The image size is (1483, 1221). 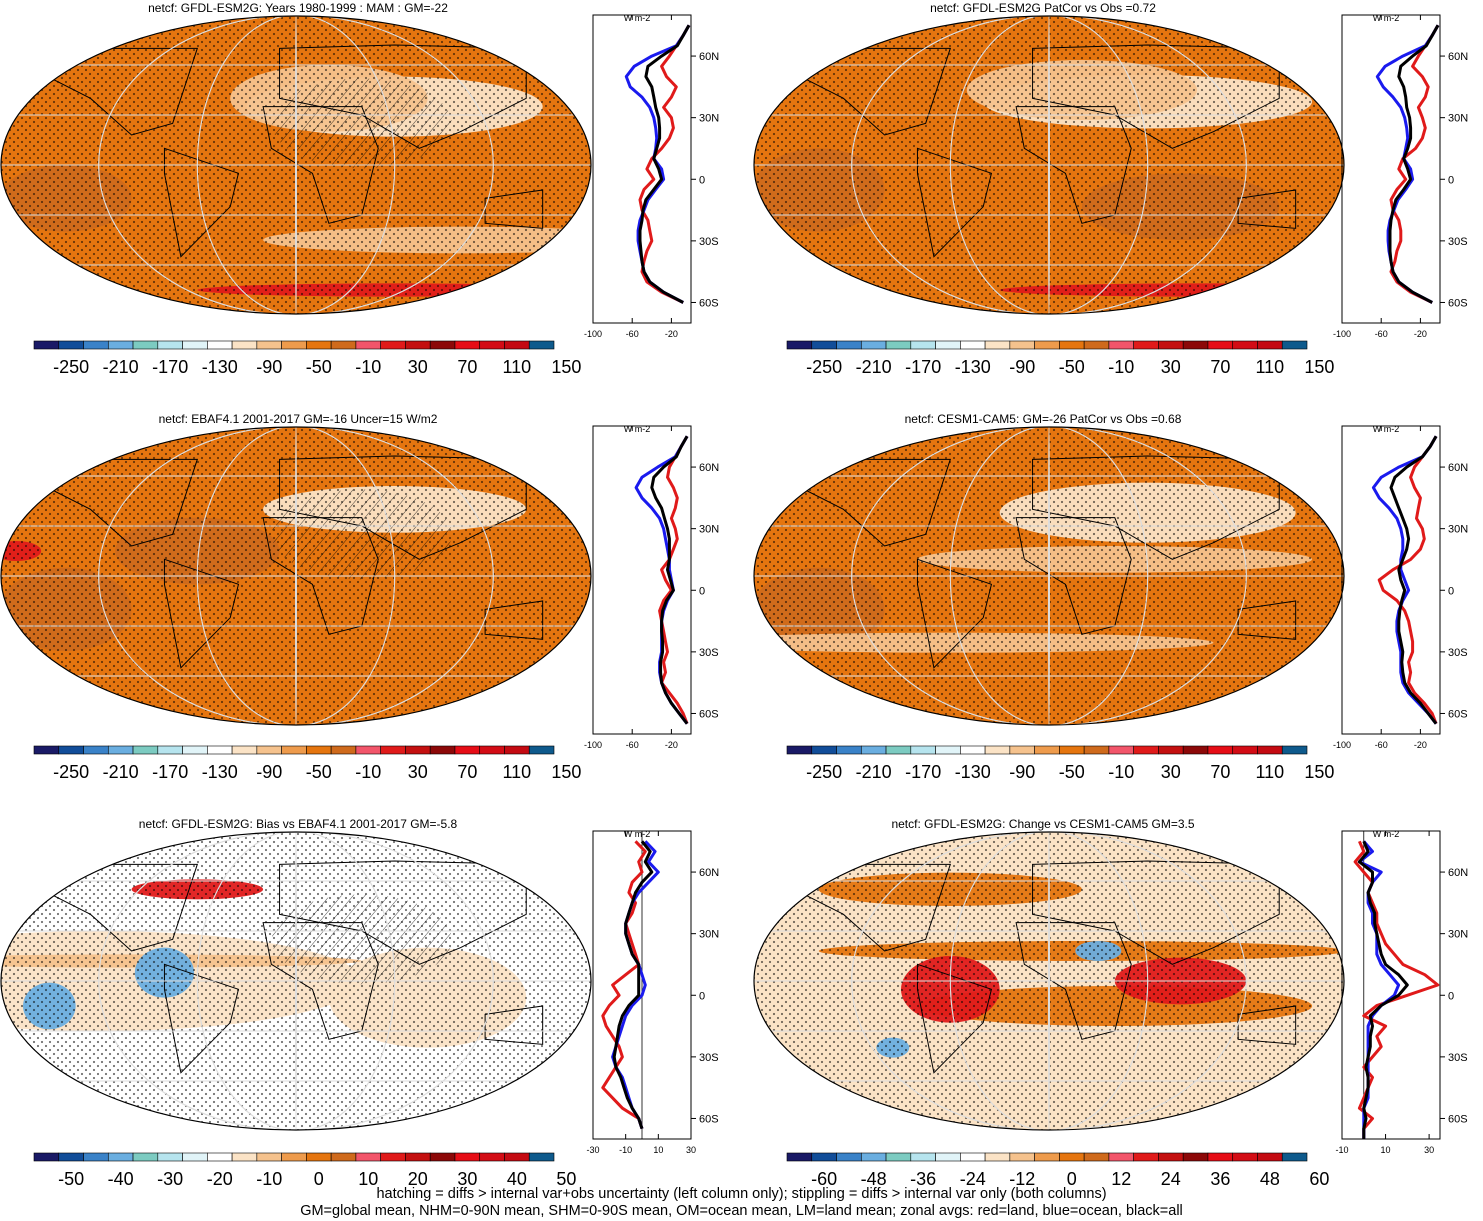 What do you see at coordinates (307, 358) in the screenshot?
I see `colorbar: -250 -210 -170 -130 -90 -50 -10 30 70 110 150` at bounding box center [307, 358].